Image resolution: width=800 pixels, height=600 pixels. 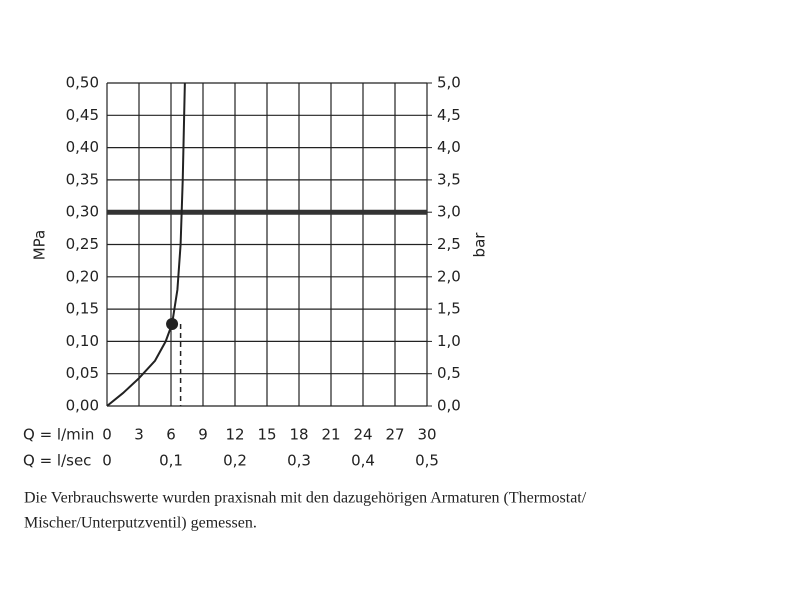 What do you see at coordinates (426, 435) in the screenshot?
I see `x-tick-label: 30` at bounding box center [426, 435].